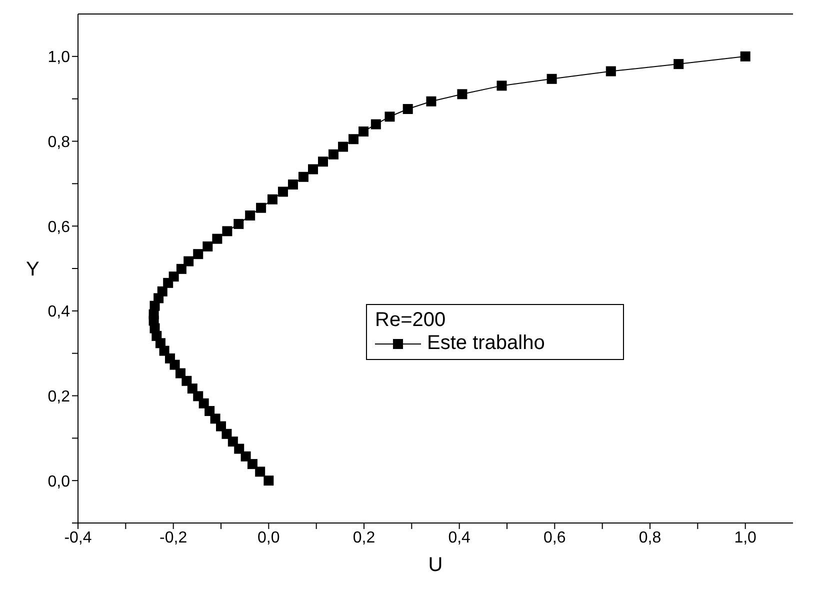 The height and width of the screenshot is (591, 814). Describe the element at coordinates (59, 227) in the screenshot. I see `y-tick-label: 0,6` at that location.